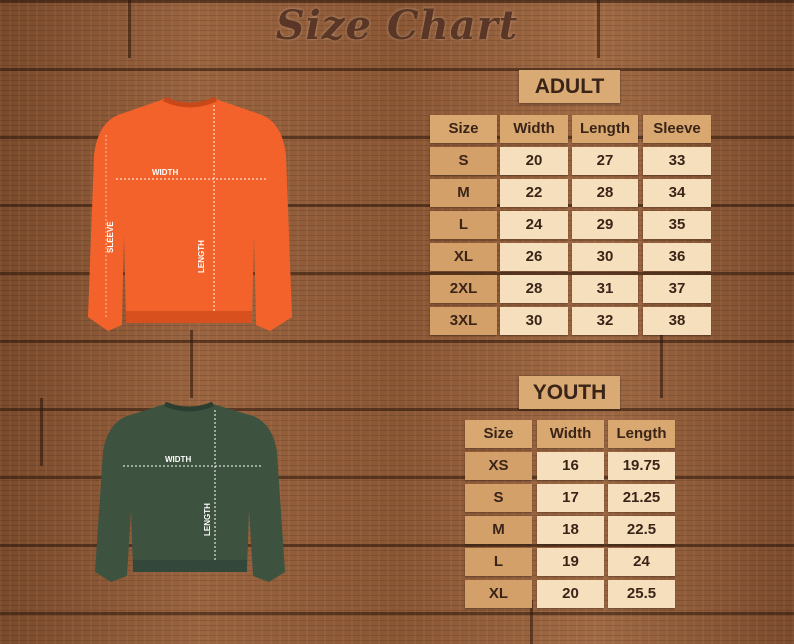 This screenshot has width=794, height=644. What do you see at coordinates (110, 237) in the screenshot?
I see `sleeve-label: SLEEVE` at bounding box center [110, 237].